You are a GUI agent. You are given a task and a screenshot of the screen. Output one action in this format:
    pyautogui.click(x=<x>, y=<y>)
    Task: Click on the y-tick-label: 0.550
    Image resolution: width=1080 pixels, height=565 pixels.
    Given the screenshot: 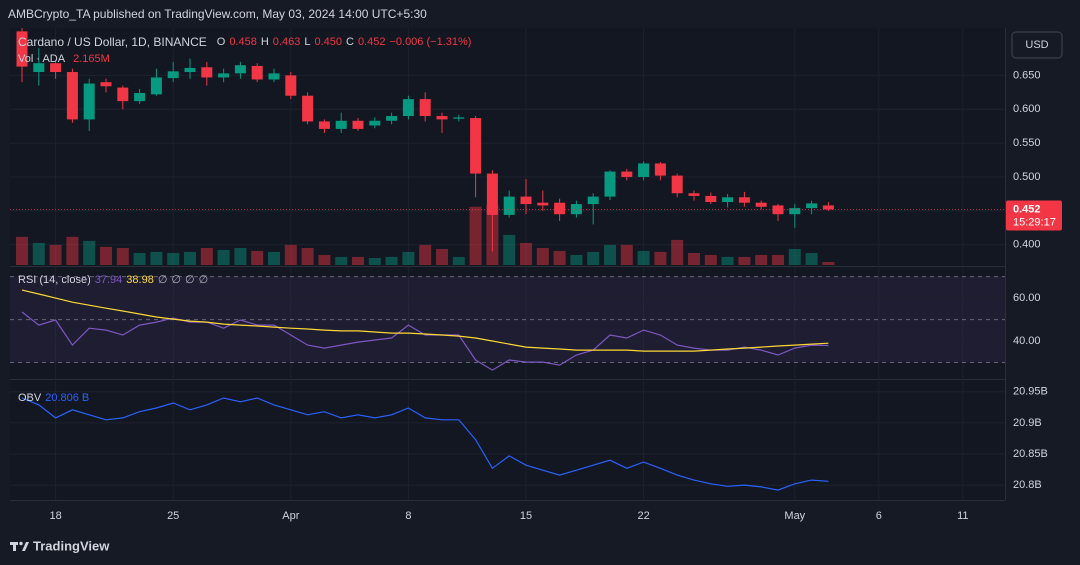 What is the action you would take?
    pyautogui.click(x=1027, y=143)
    